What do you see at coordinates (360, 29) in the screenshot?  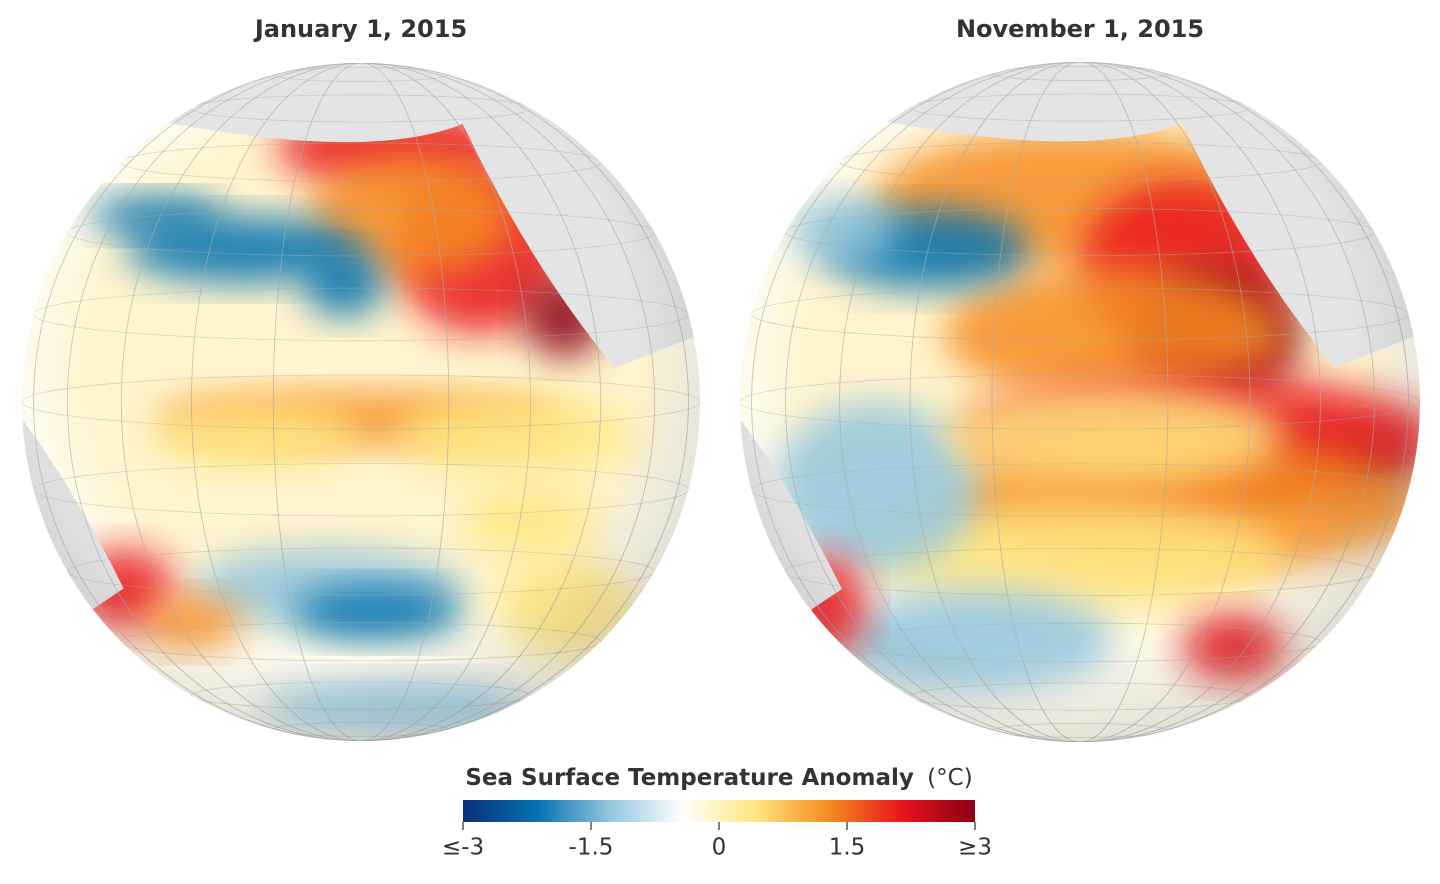 I see `map-title: January 1, 2015` at bounding box center [360, 29].